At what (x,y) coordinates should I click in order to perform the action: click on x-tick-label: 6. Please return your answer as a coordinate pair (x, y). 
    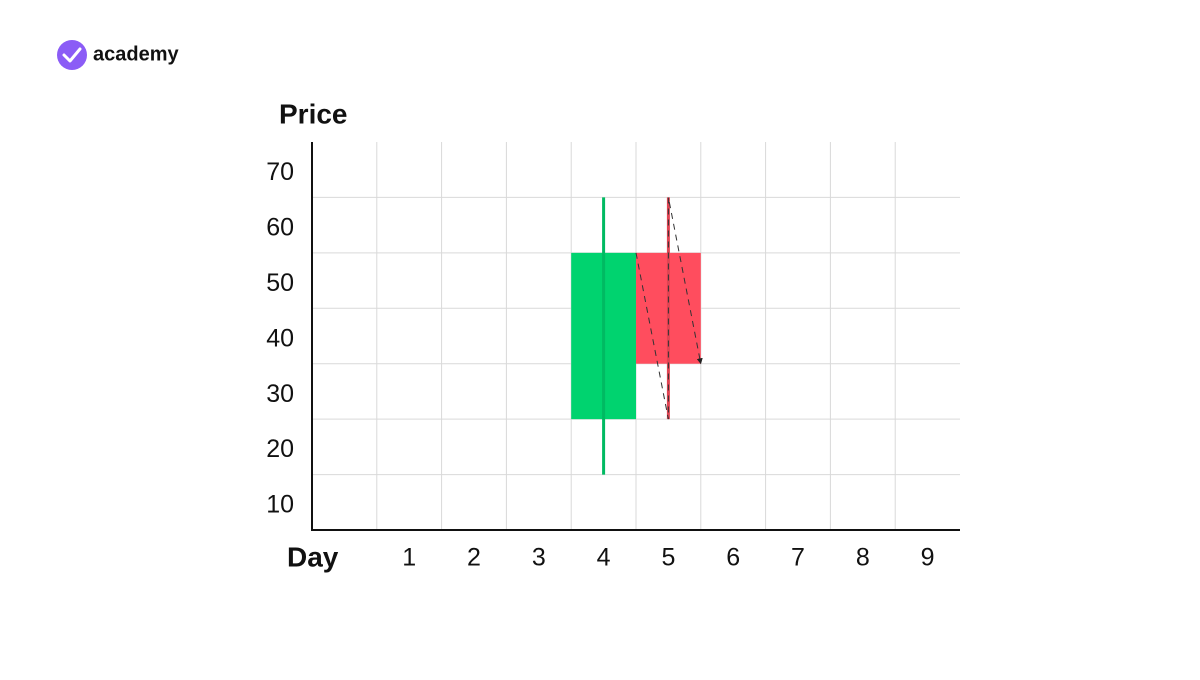
    Looking at the image, I should click on (733, 558).